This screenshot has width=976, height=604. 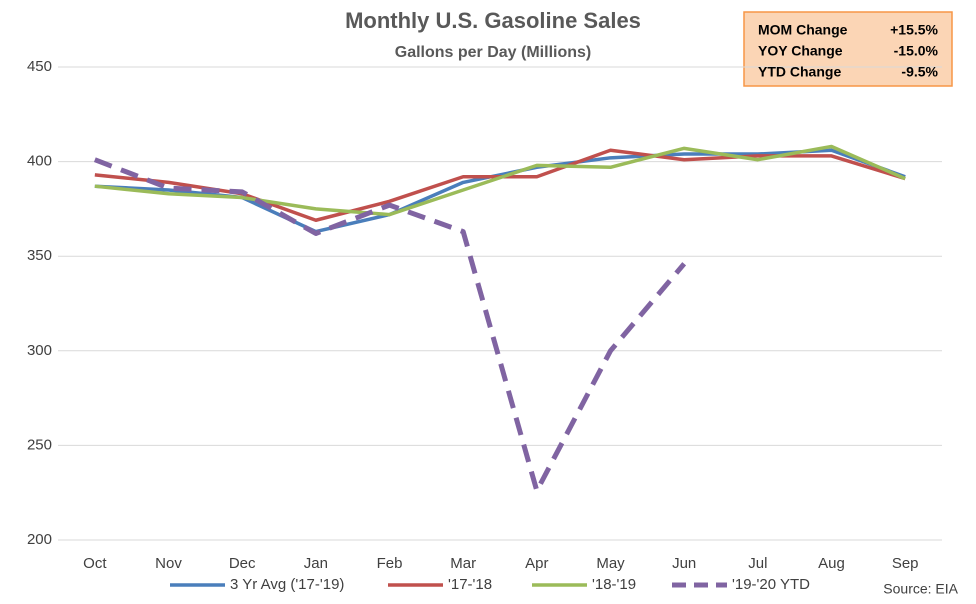 I want to click on series-line, so click(x=500, y=180).